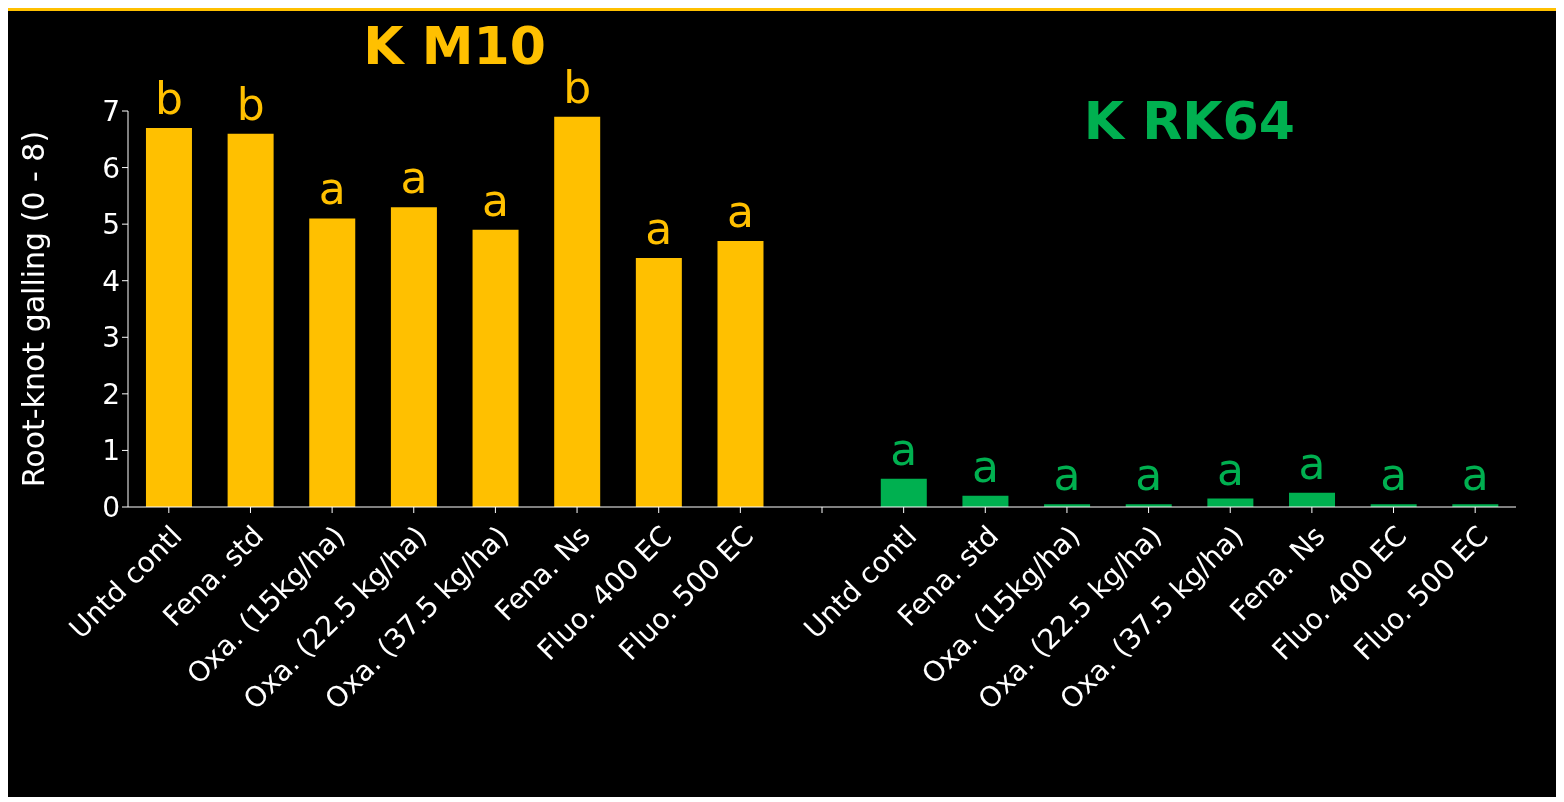 This screenshot has height=802, width=1564. I want to click on text: K RK64, so click(1189, 121).